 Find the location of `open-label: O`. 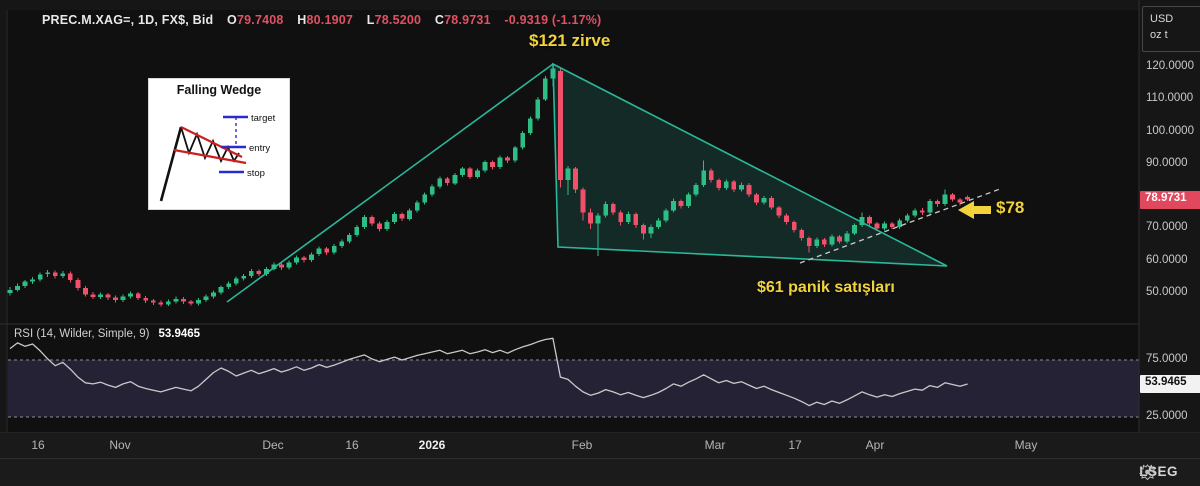

open-label: O is located at coordinates (232, 20).